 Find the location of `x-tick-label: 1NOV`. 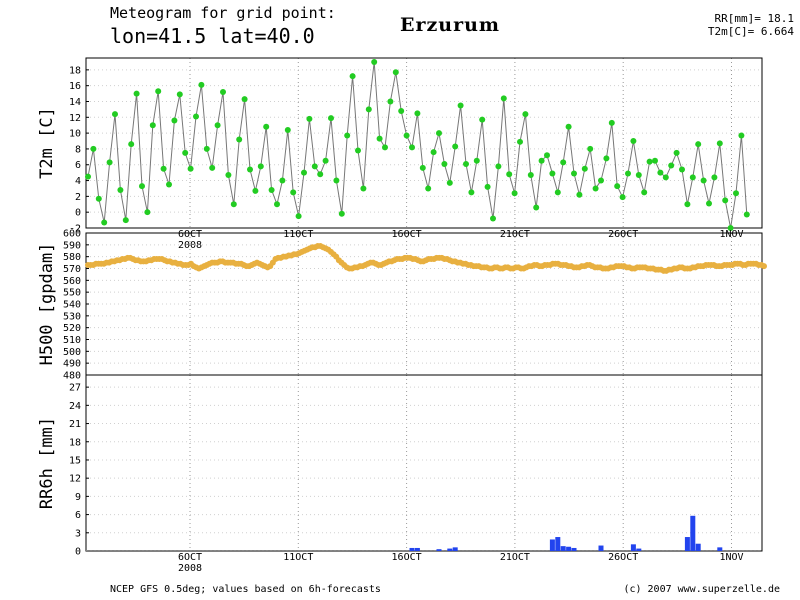

x-tick-label: 1NOV is located at coordinates (731, 234).